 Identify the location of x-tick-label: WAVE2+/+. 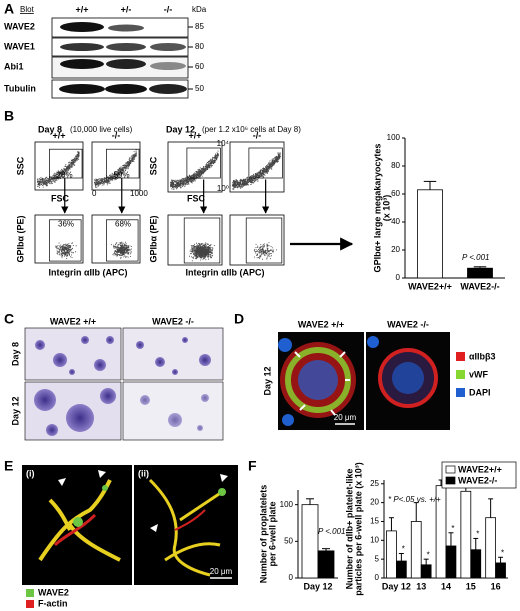
(430, 286).